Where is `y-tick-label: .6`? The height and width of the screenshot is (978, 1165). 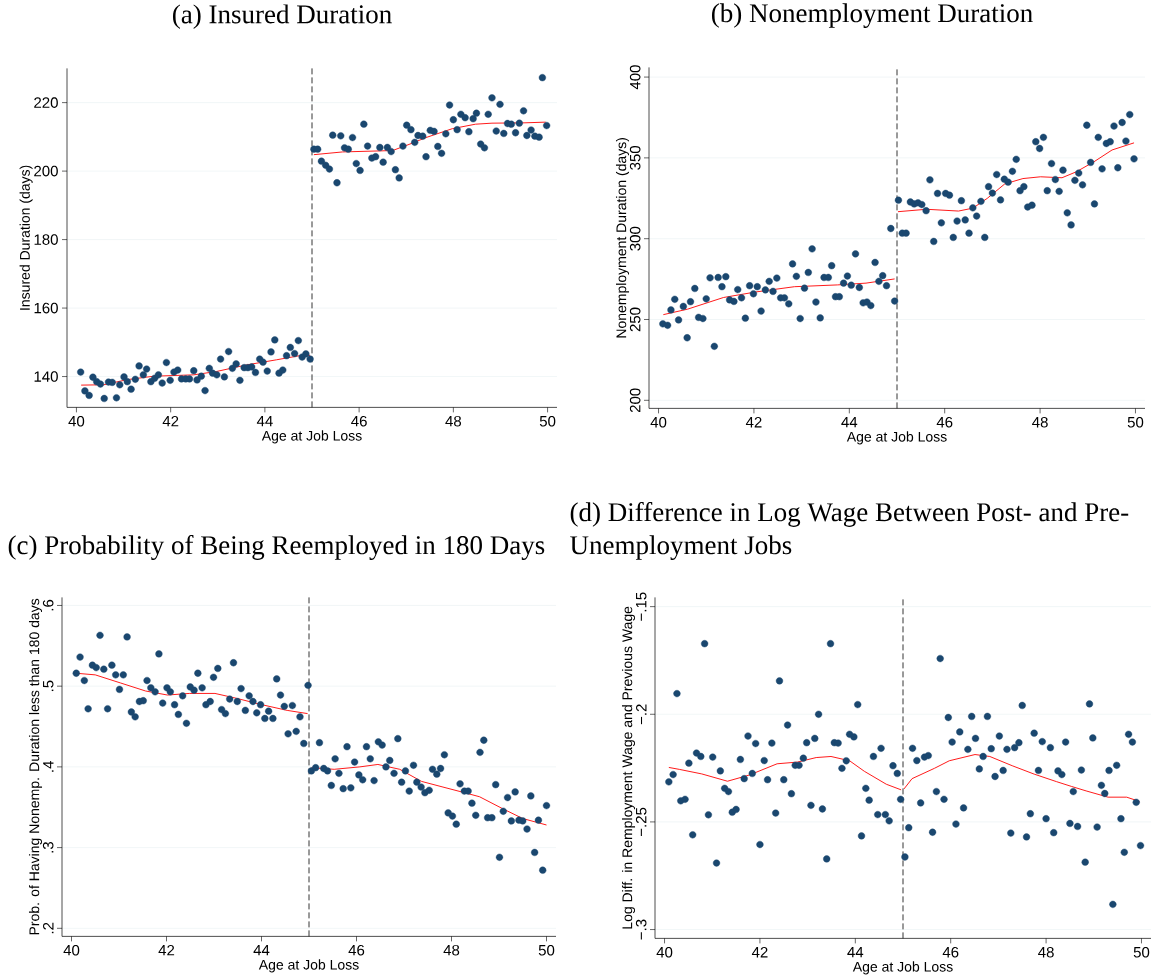 y-tick-label: .6 is located at coordinates (48, 605).